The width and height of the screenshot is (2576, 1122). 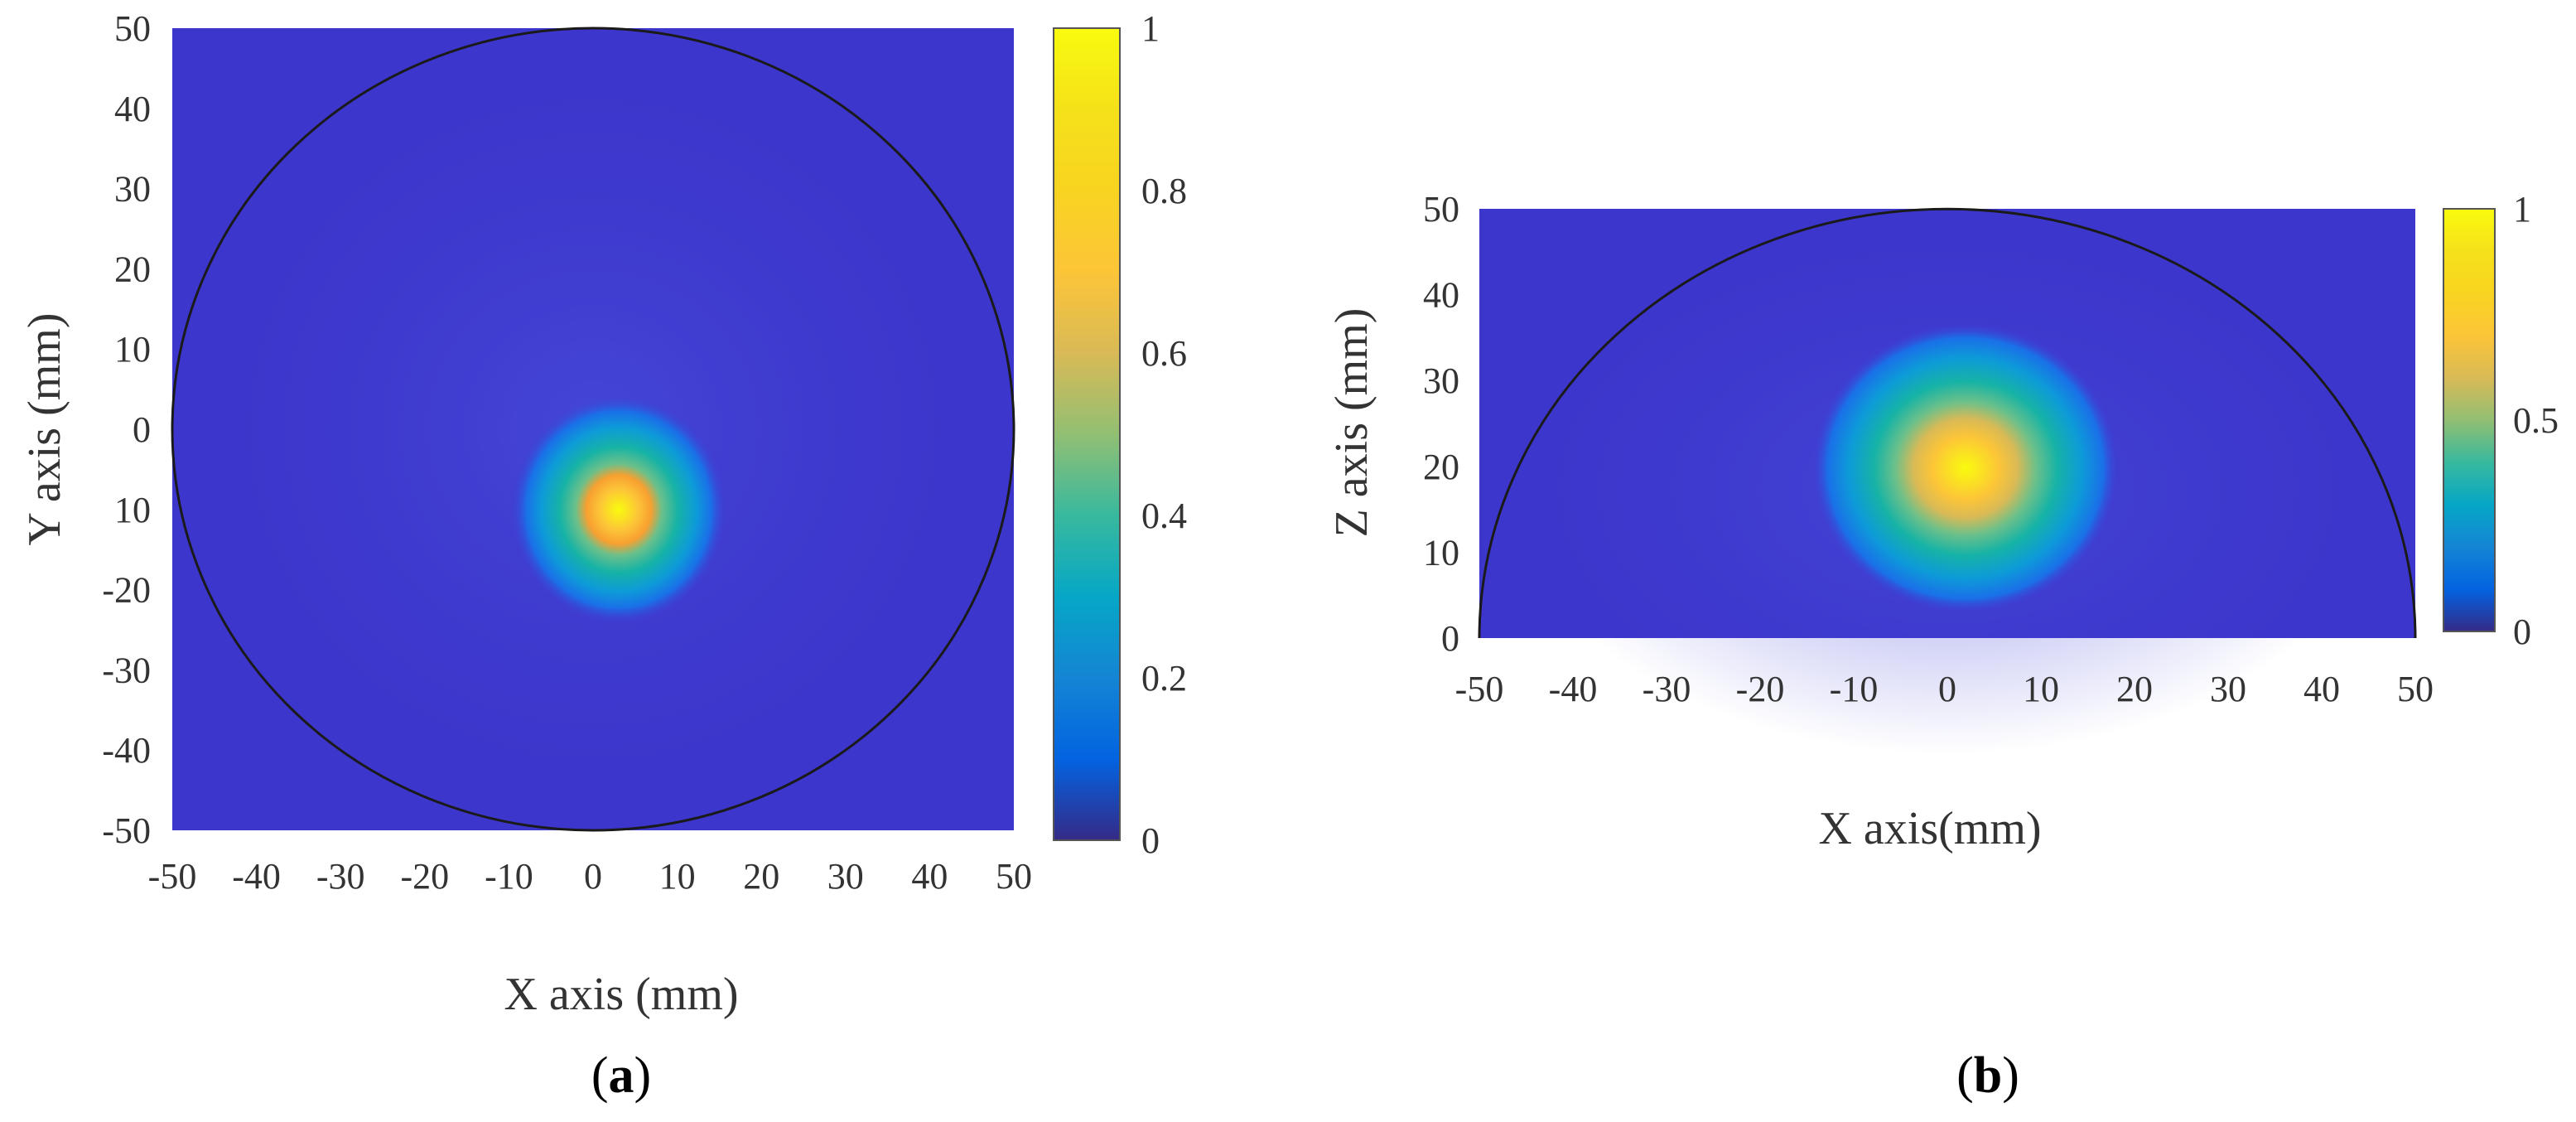 What do you see at coordinates (1164, 191) in the screenshot?
I see `colorbar-tick-label: 0.8` at bounding box center [1164, 191].